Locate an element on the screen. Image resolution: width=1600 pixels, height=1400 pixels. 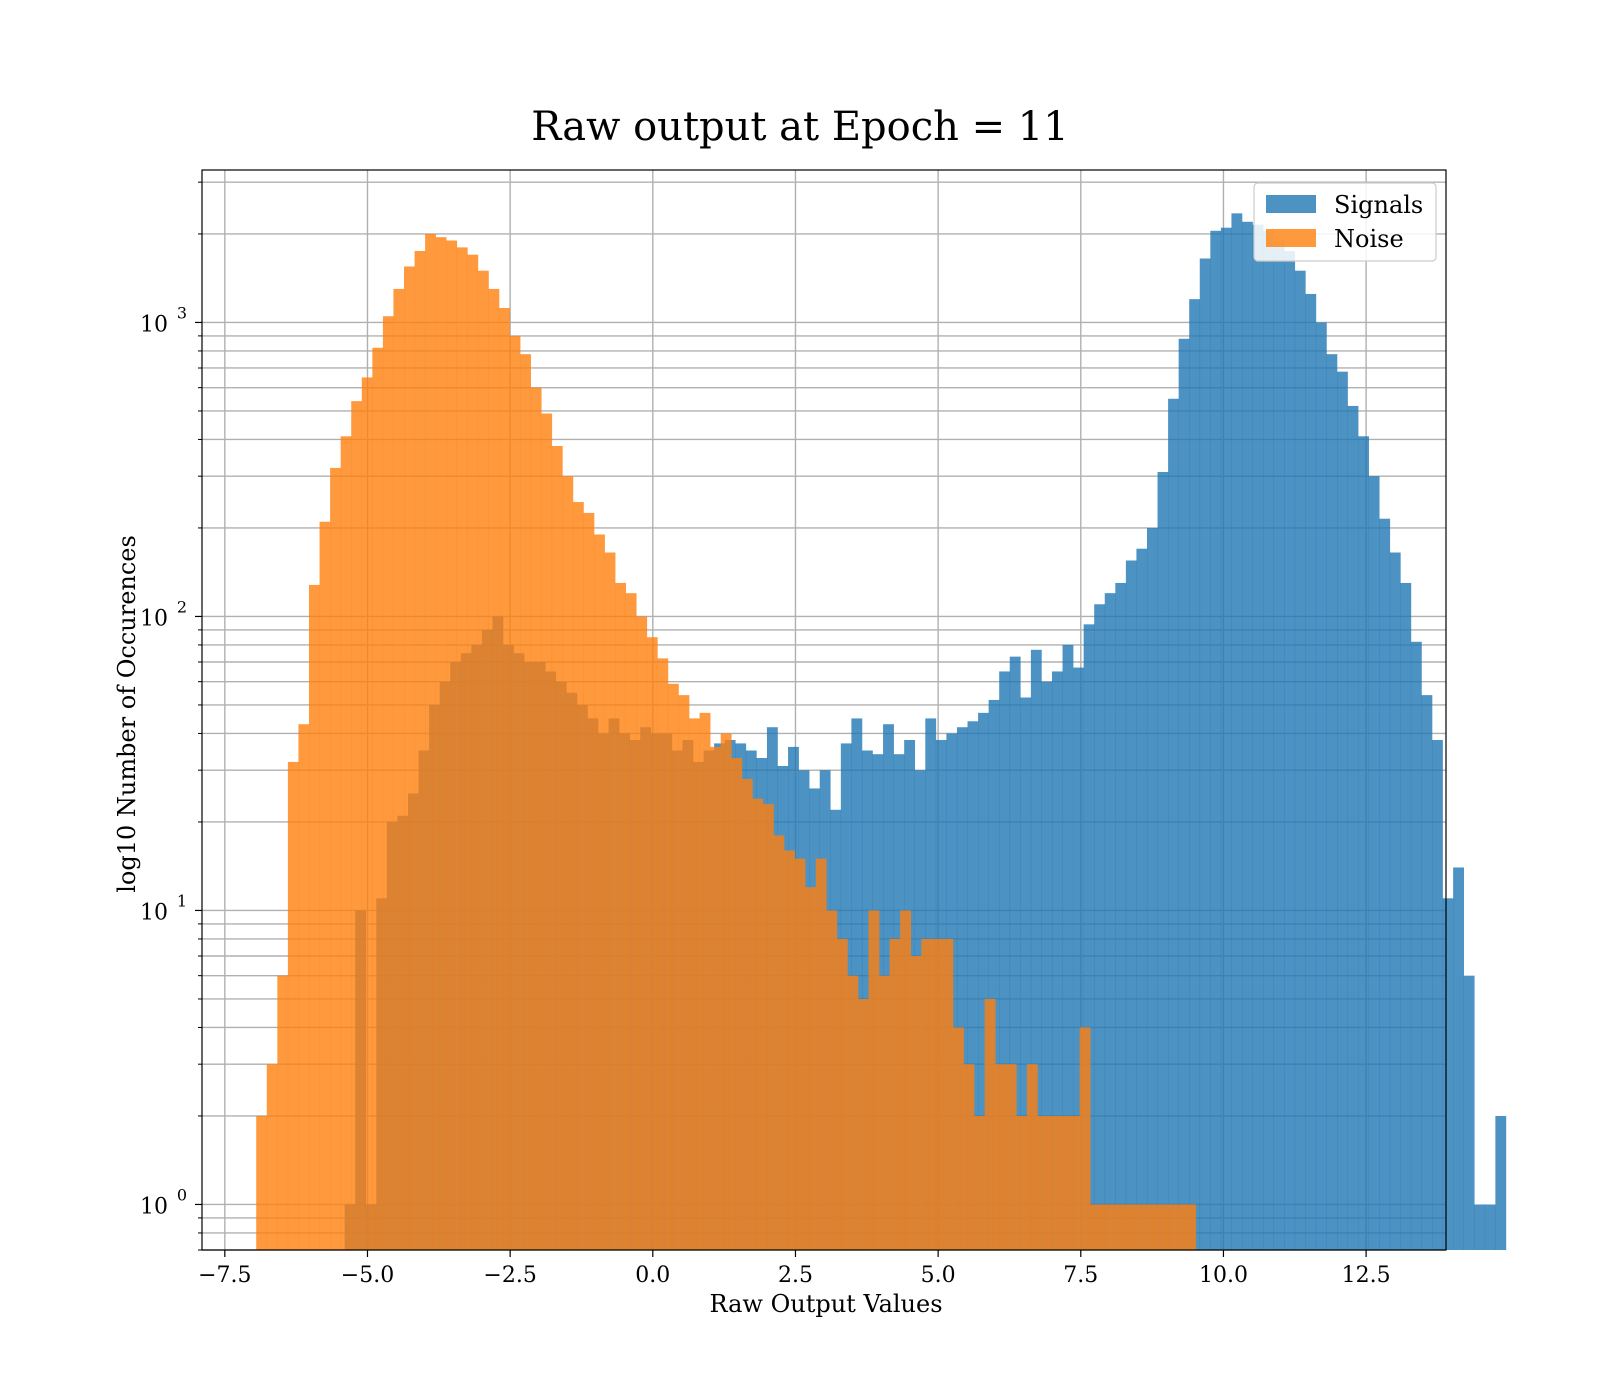
x-tick-label: −2.5 is located at coordinates (509, 1275).